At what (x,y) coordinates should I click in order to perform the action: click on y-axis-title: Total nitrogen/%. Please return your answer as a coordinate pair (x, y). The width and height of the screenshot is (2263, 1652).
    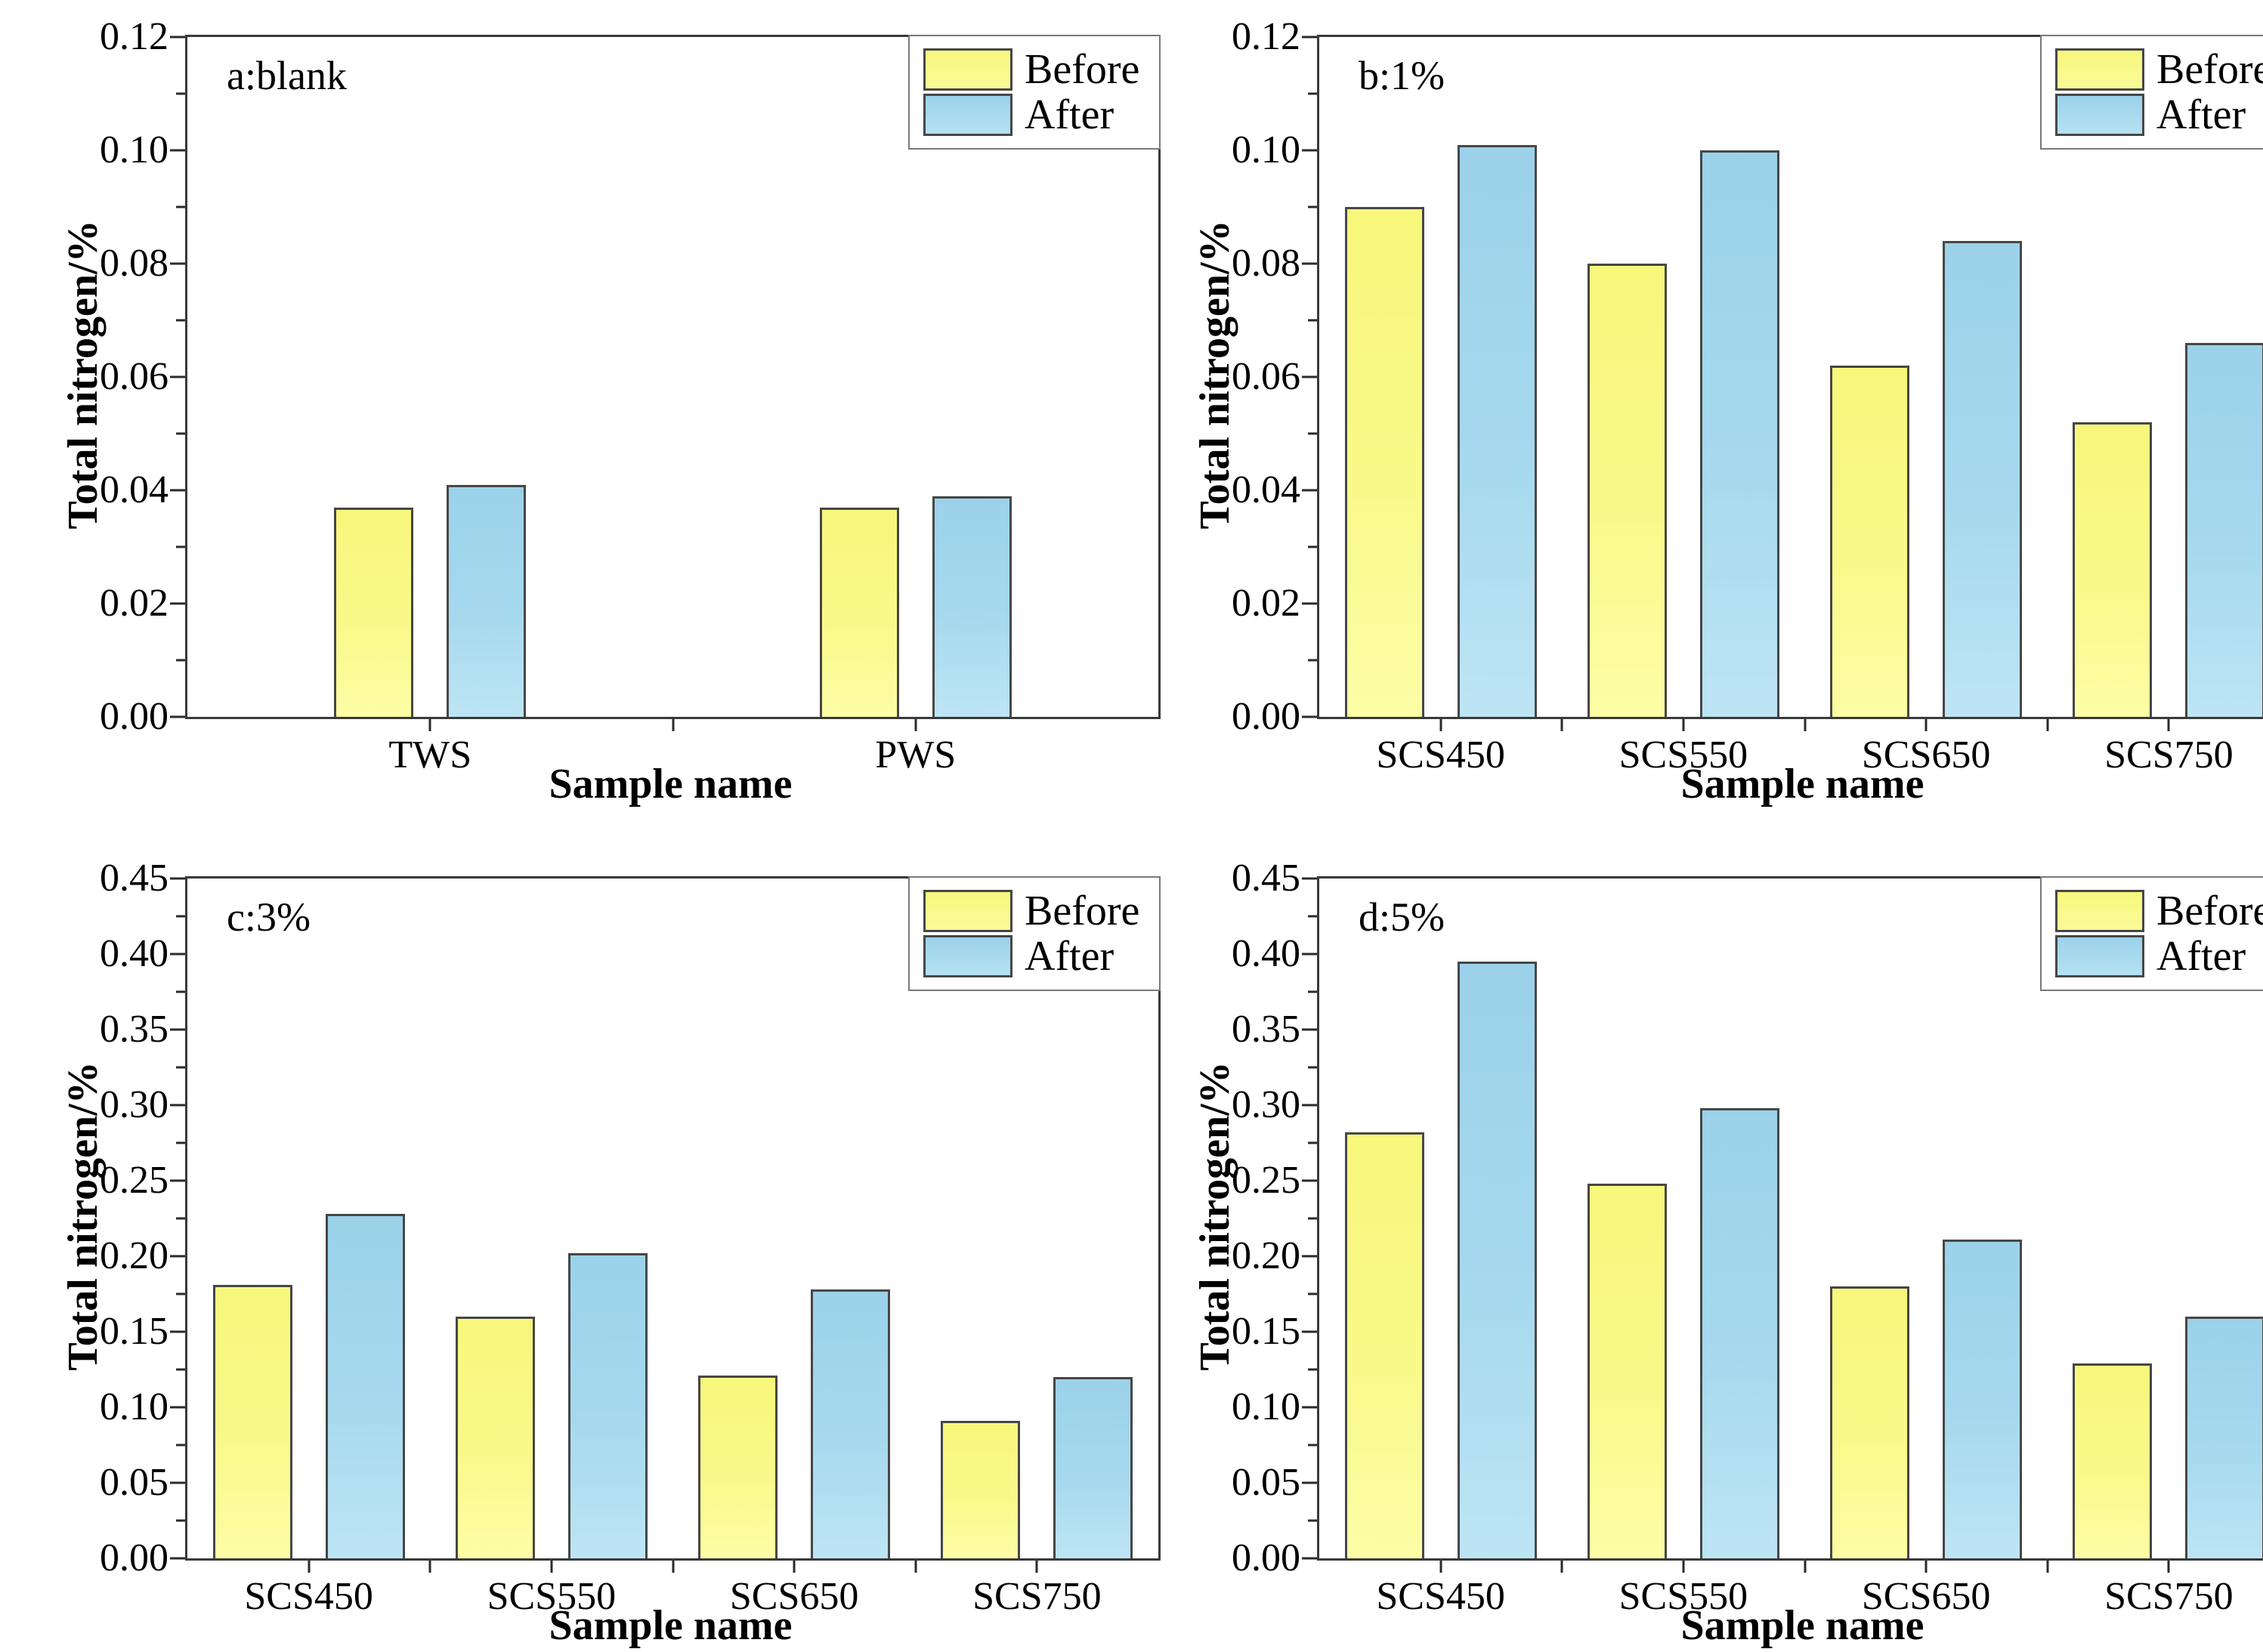
    Looking at the image, I should click on (1215, 1216).